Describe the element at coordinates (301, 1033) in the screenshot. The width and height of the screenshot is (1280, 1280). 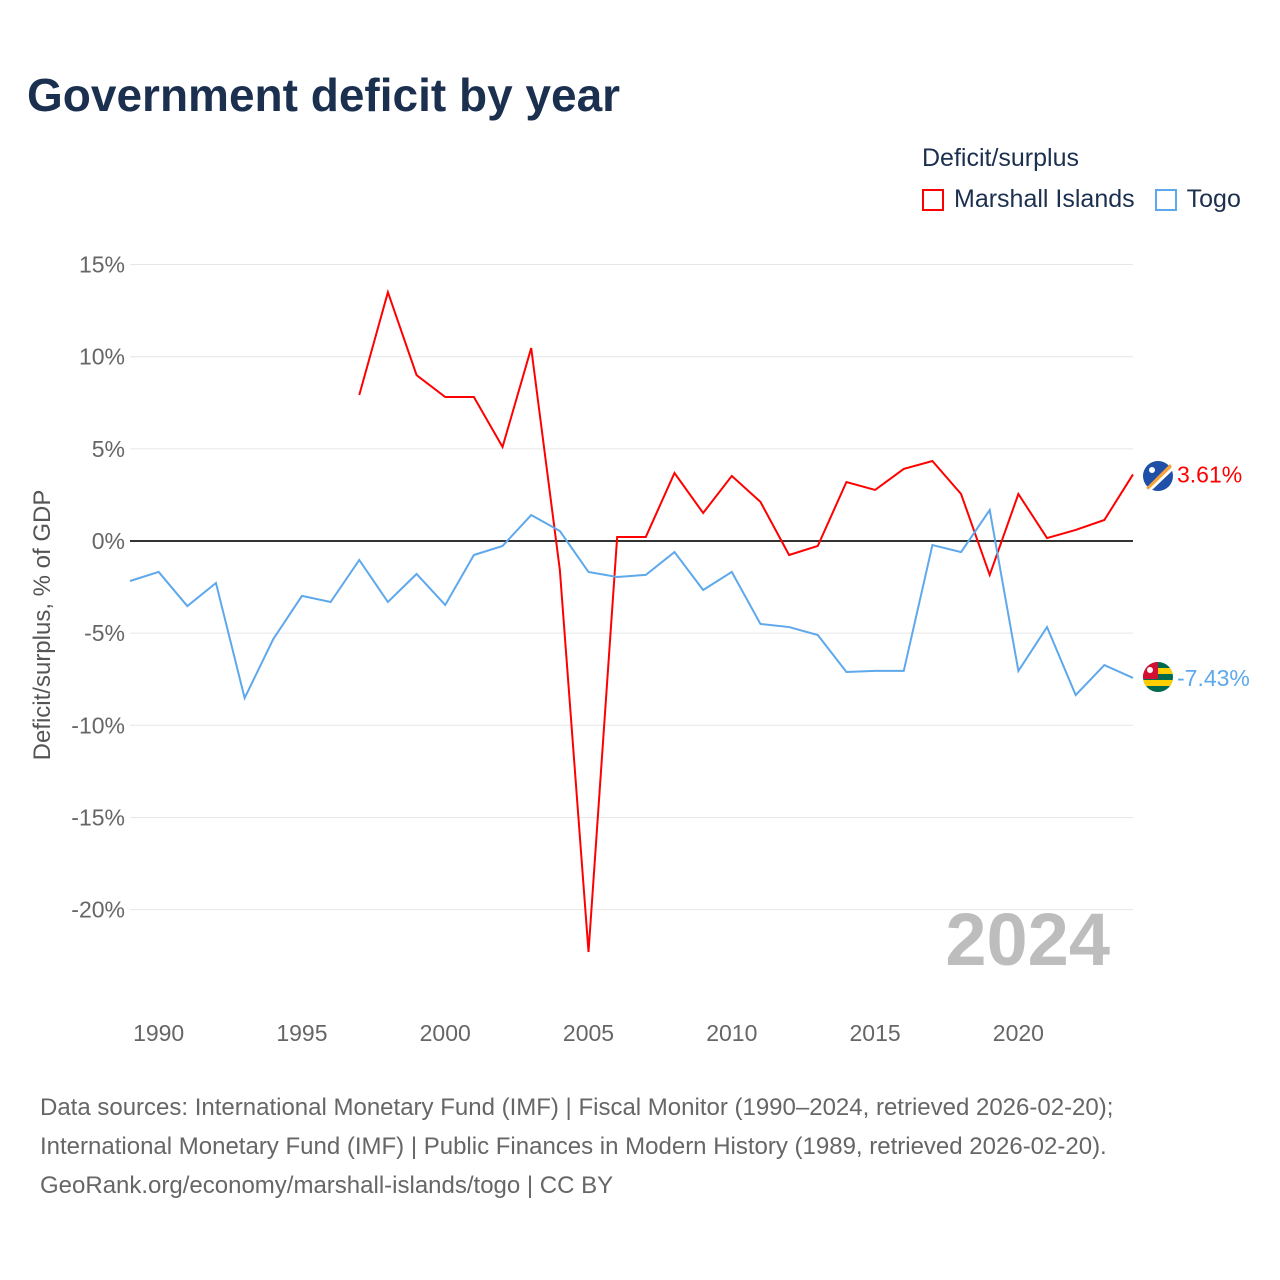
I see `x-tick-label: 1995` at that location.